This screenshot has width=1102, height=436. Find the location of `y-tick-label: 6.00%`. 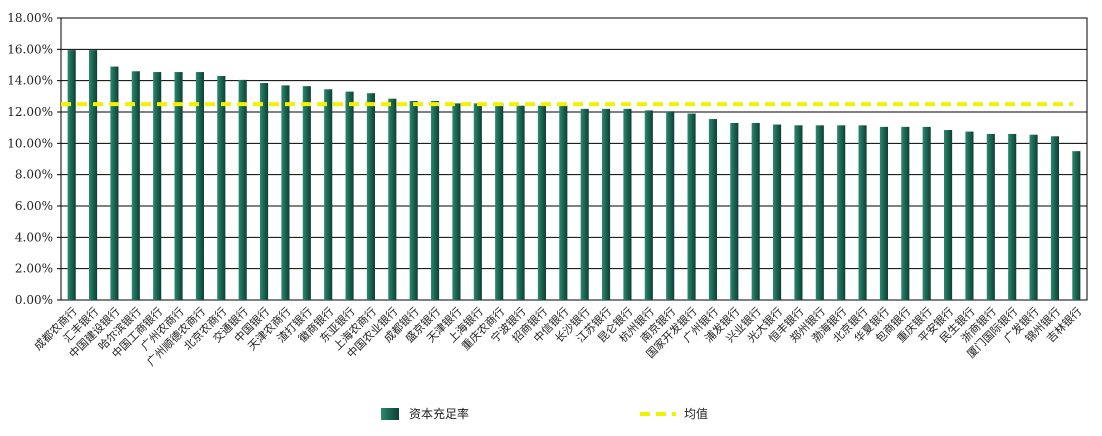

y-tick-label: 6.00% is located at coordinates (34, 206).